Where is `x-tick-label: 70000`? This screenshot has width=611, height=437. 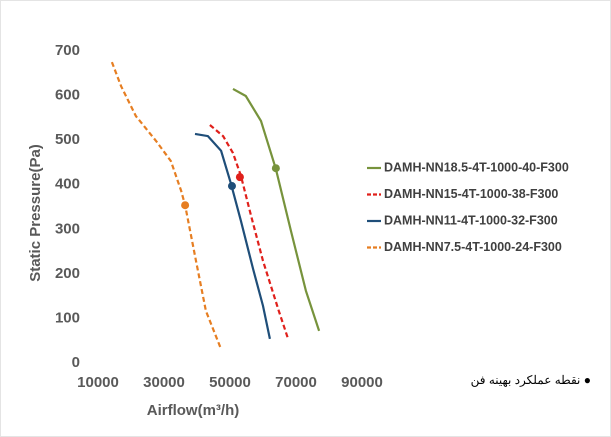
x-tick-label: 70000 is located at coordinates (296, 382).